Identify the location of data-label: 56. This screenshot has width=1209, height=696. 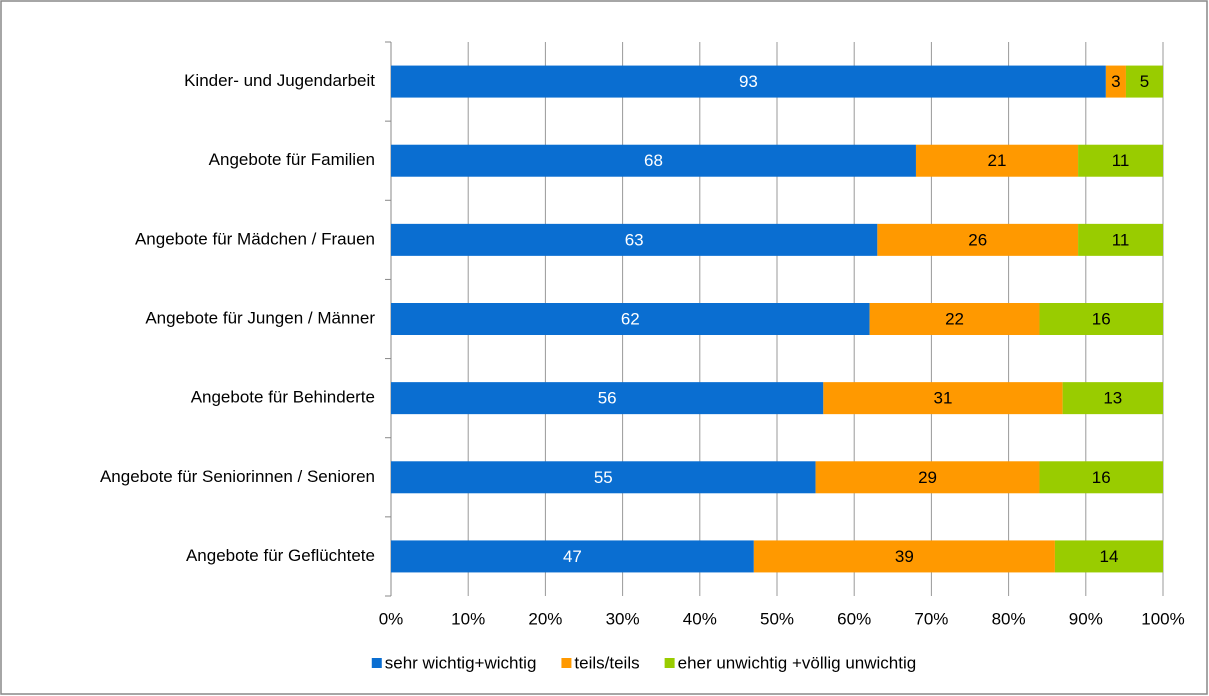
(607, 398).